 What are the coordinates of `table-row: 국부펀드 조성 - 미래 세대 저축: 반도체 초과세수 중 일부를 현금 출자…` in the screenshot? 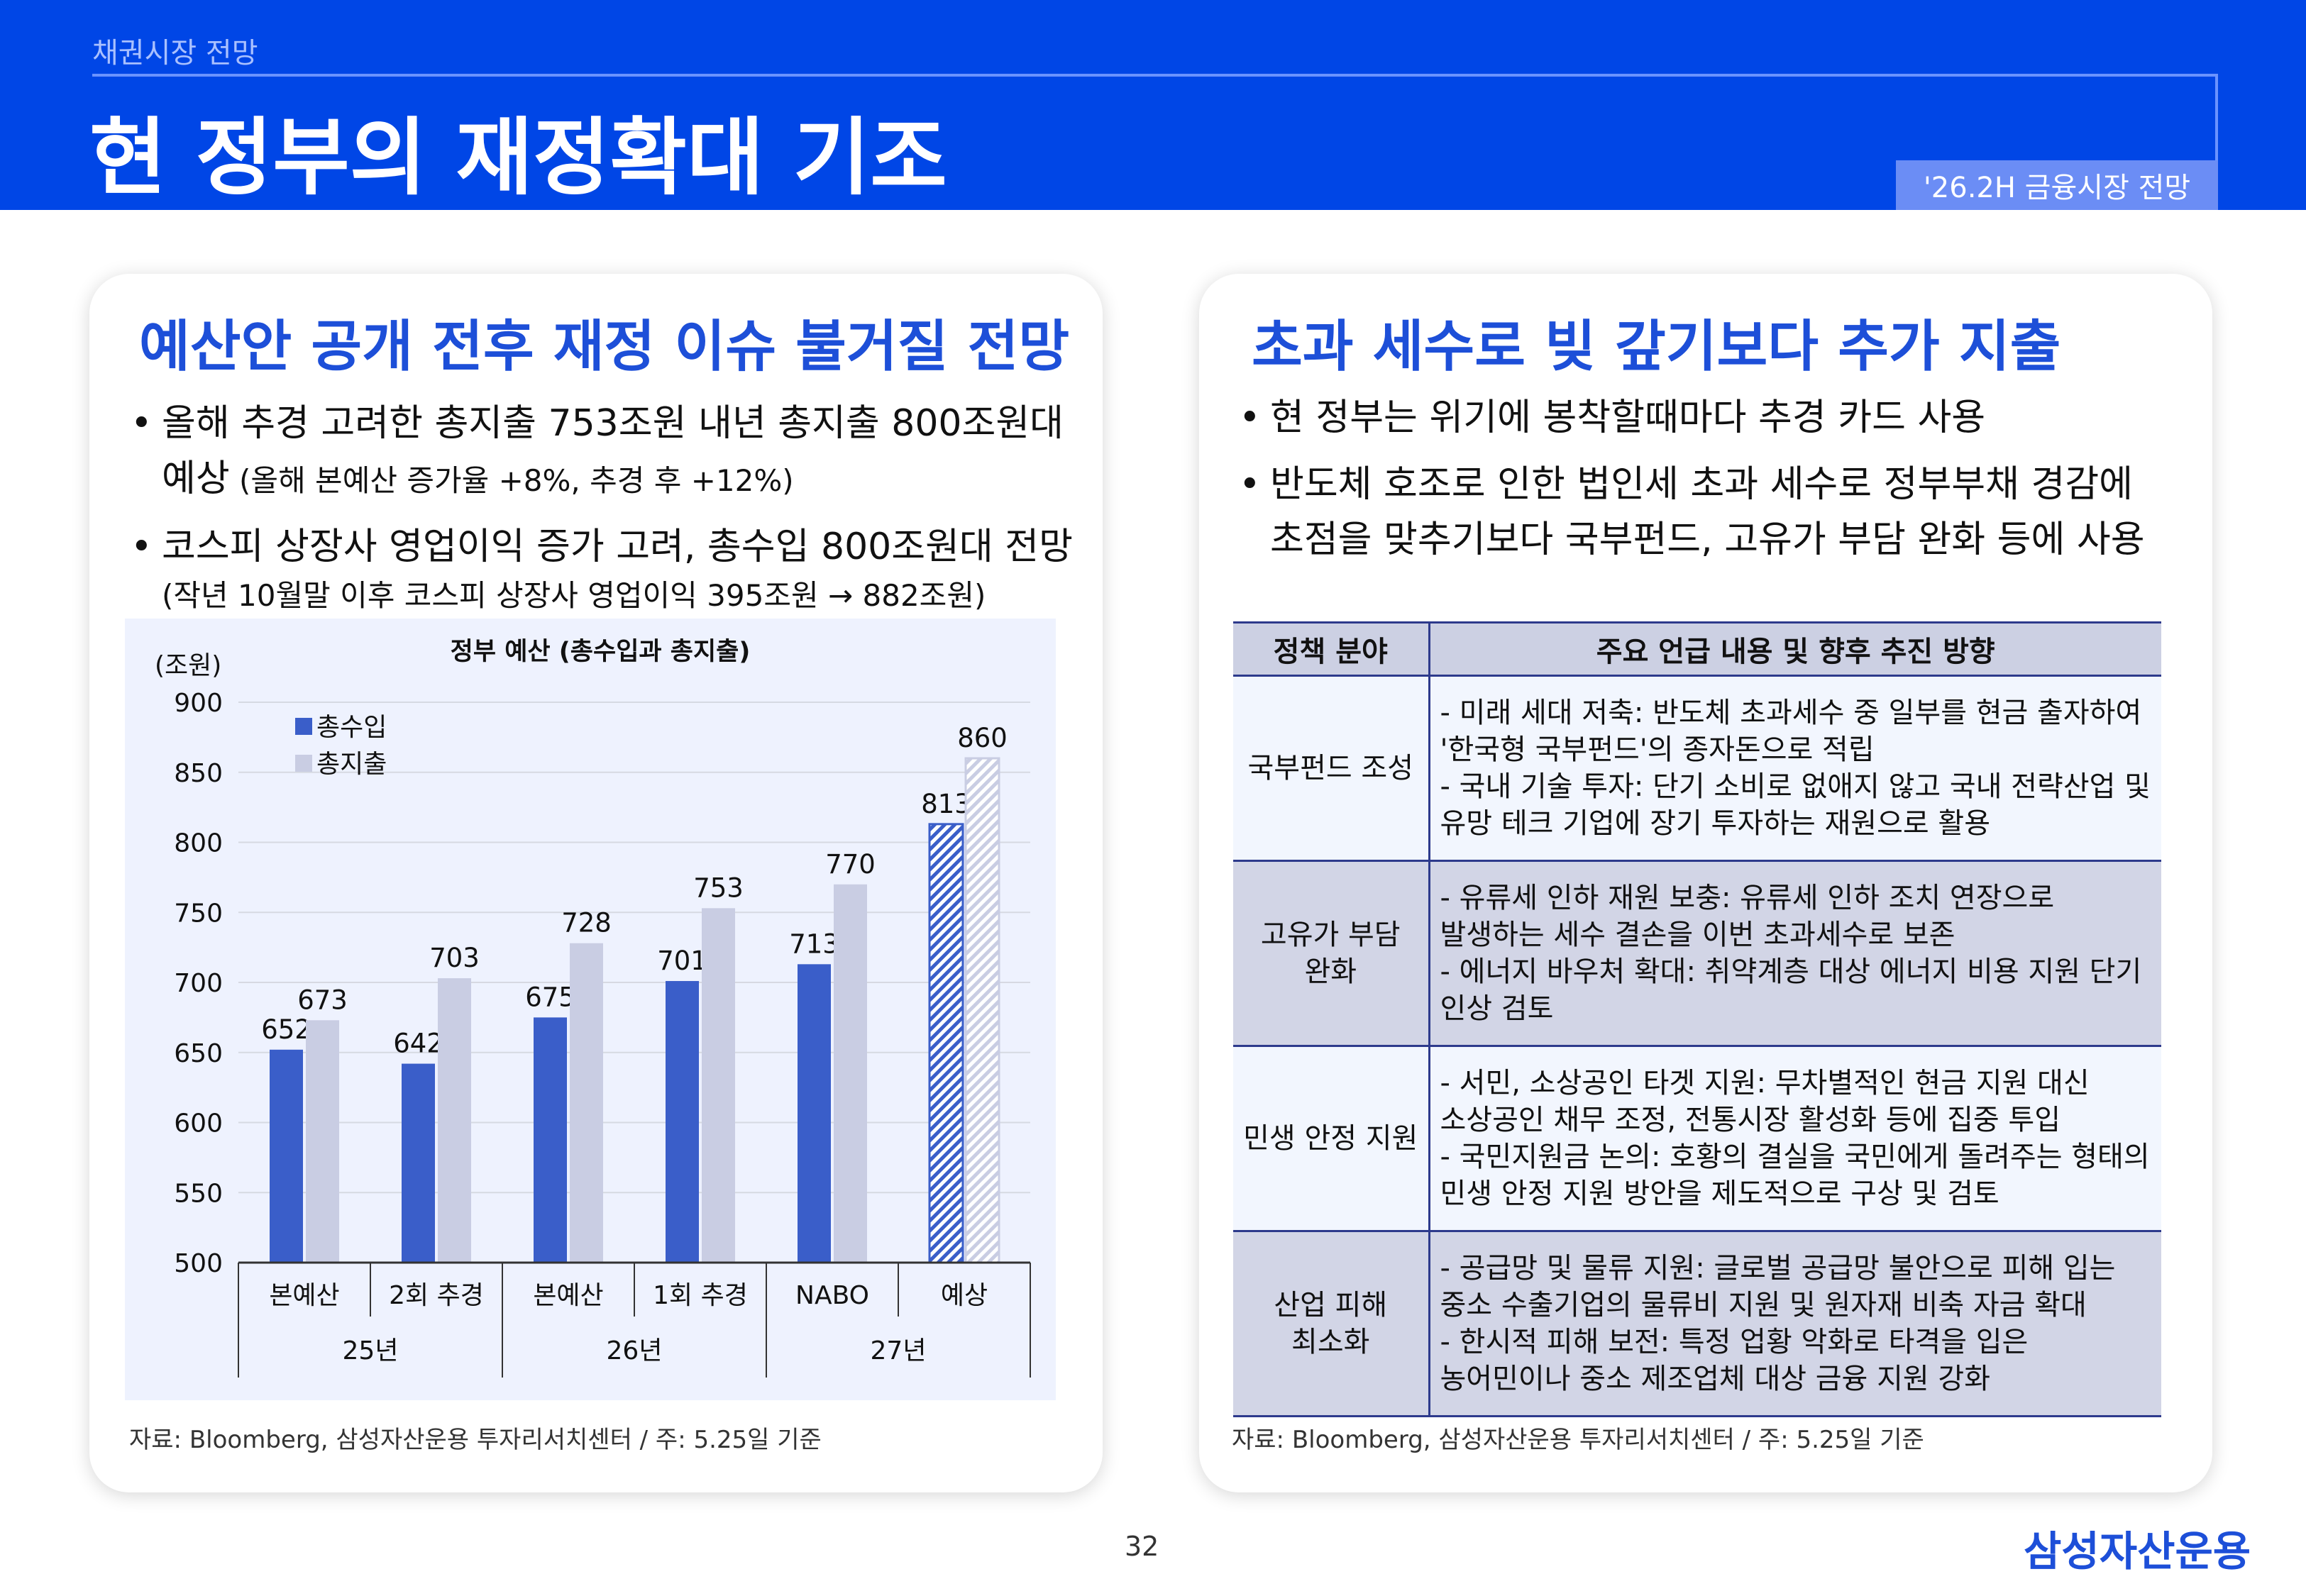 It's located at (1697, 768).